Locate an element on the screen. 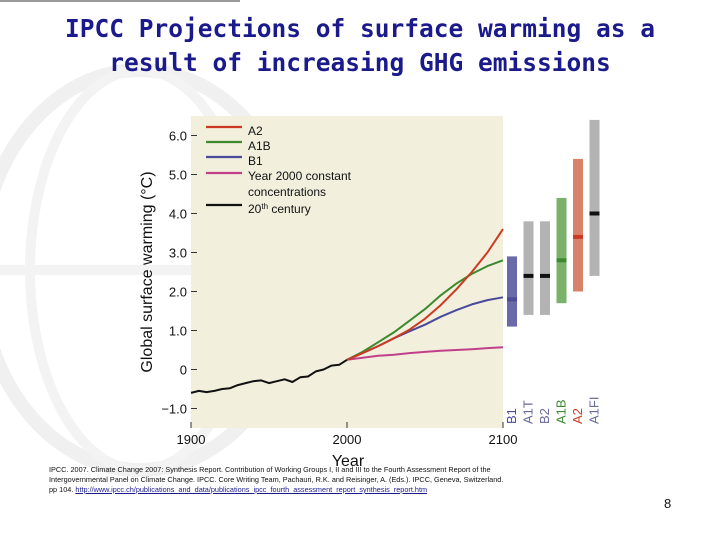 The width and height of the screenshot is (720, 540). legend-label-1: A1B is located at coordinates (259, 146).